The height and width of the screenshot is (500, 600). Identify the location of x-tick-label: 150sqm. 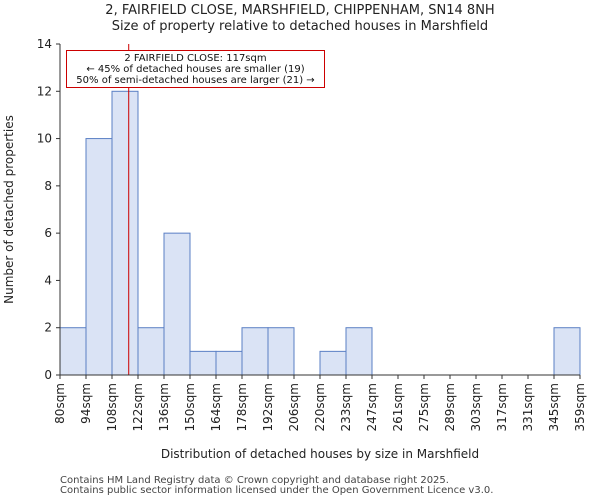
(190, 407).